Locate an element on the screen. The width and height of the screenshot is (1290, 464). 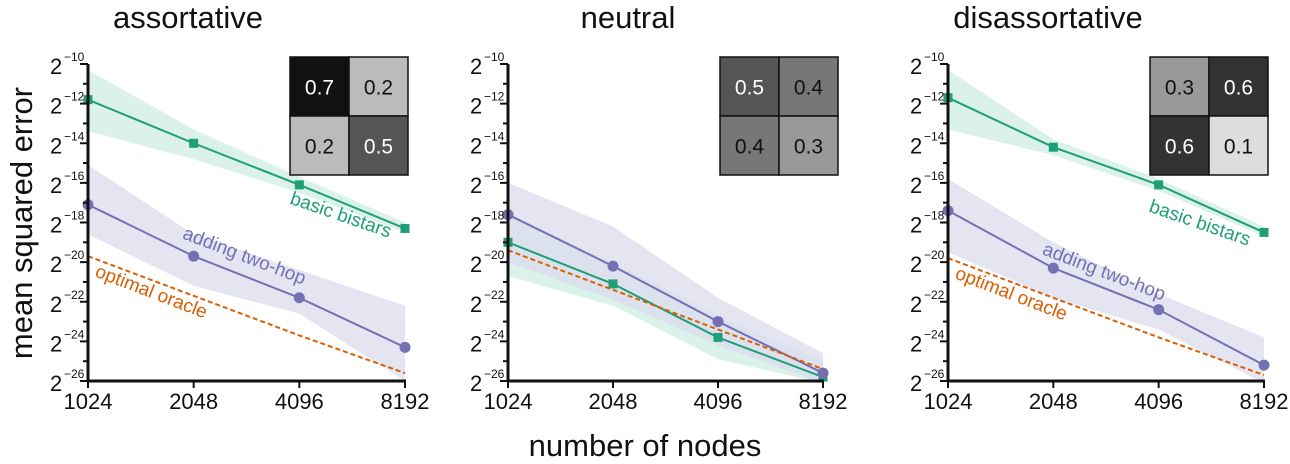
x-axis-label: number of nodes is located at coordinates (645, 445).